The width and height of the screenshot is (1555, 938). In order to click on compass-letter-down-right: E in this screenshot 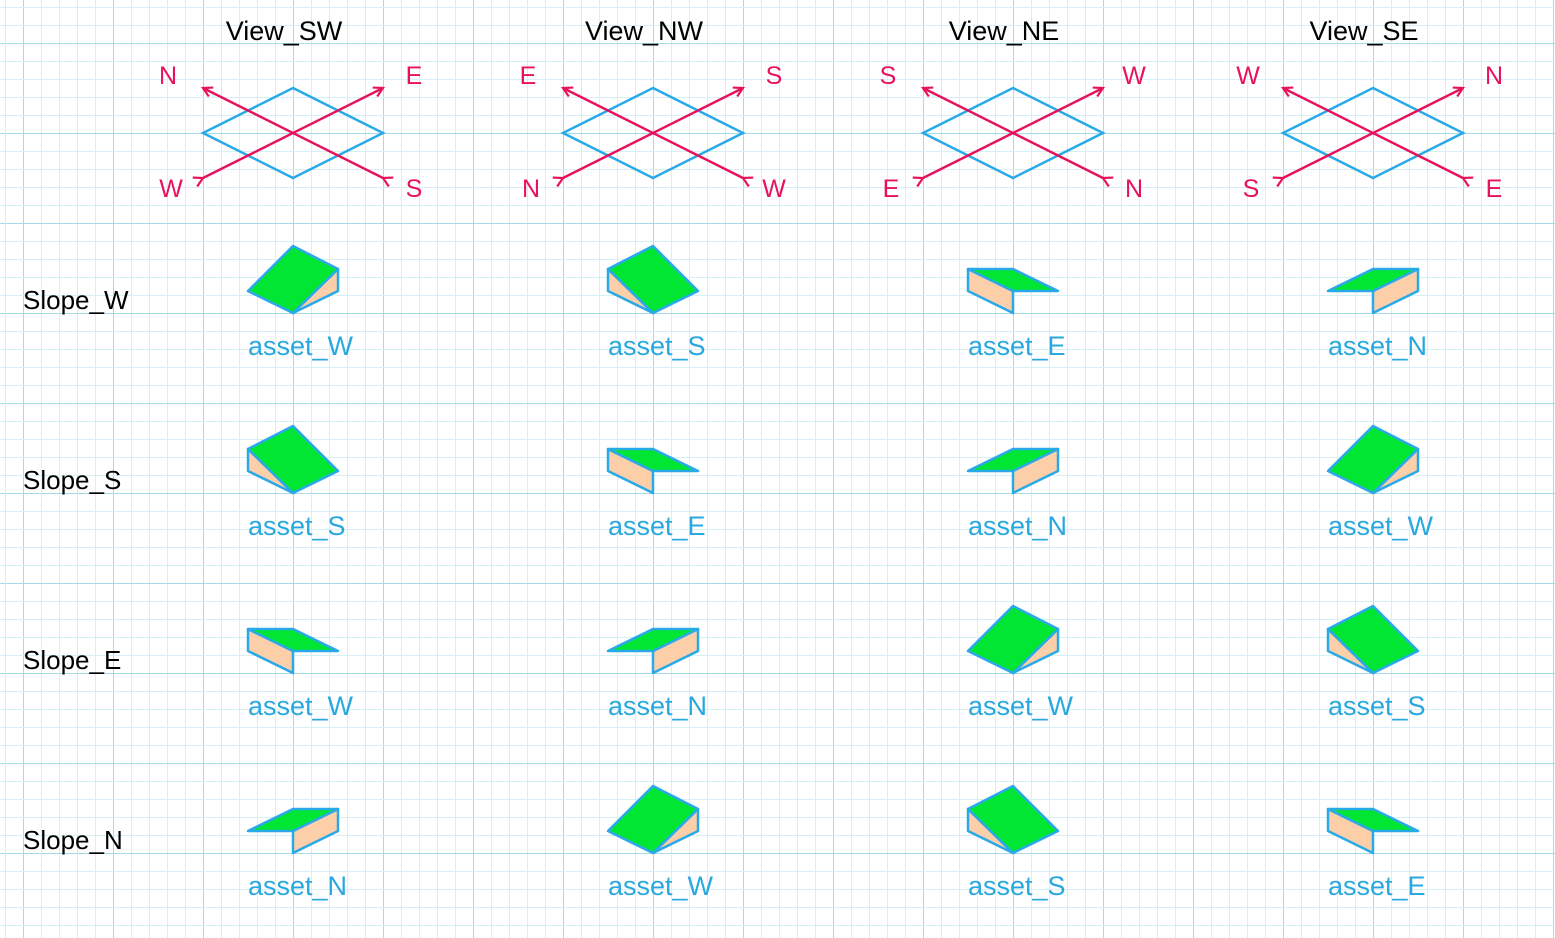, I will do `click(1494, 189)`.